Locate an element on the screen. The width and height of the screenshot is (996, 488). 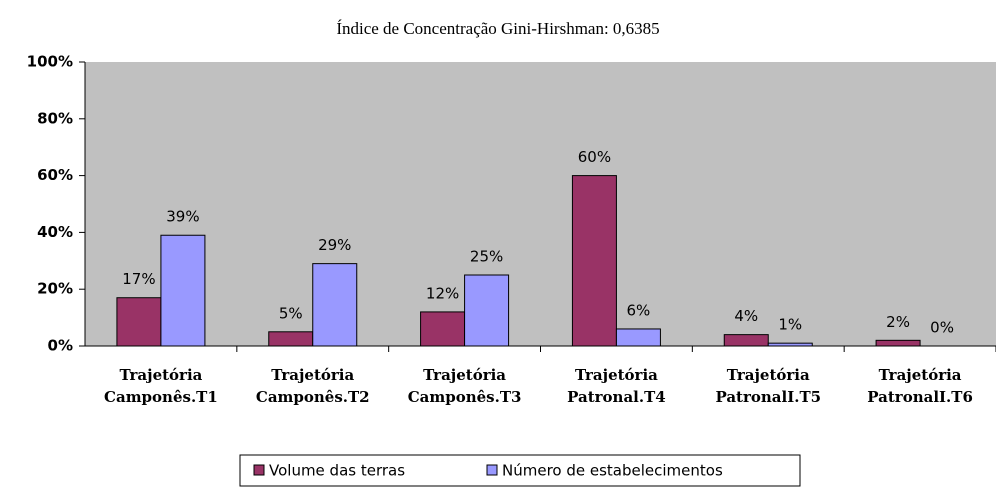
data-label: 2% is located at coordinates (898, 322).